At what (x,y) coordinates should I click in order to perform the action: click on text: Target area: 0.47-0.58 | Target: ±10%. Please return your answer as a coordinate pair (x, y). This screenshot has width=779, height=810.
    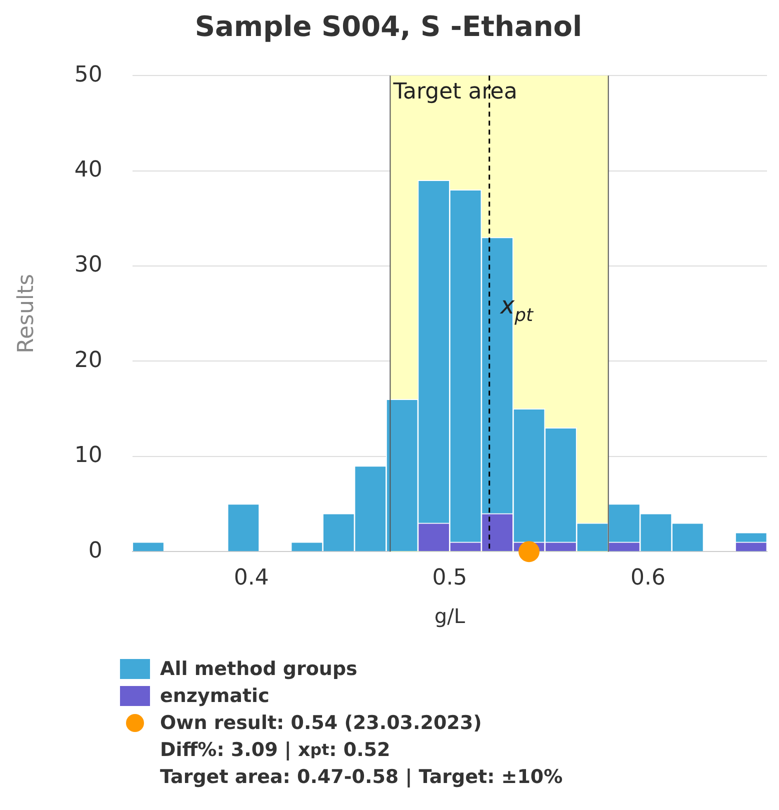
    Looking at the image, I should click on (361, 777).